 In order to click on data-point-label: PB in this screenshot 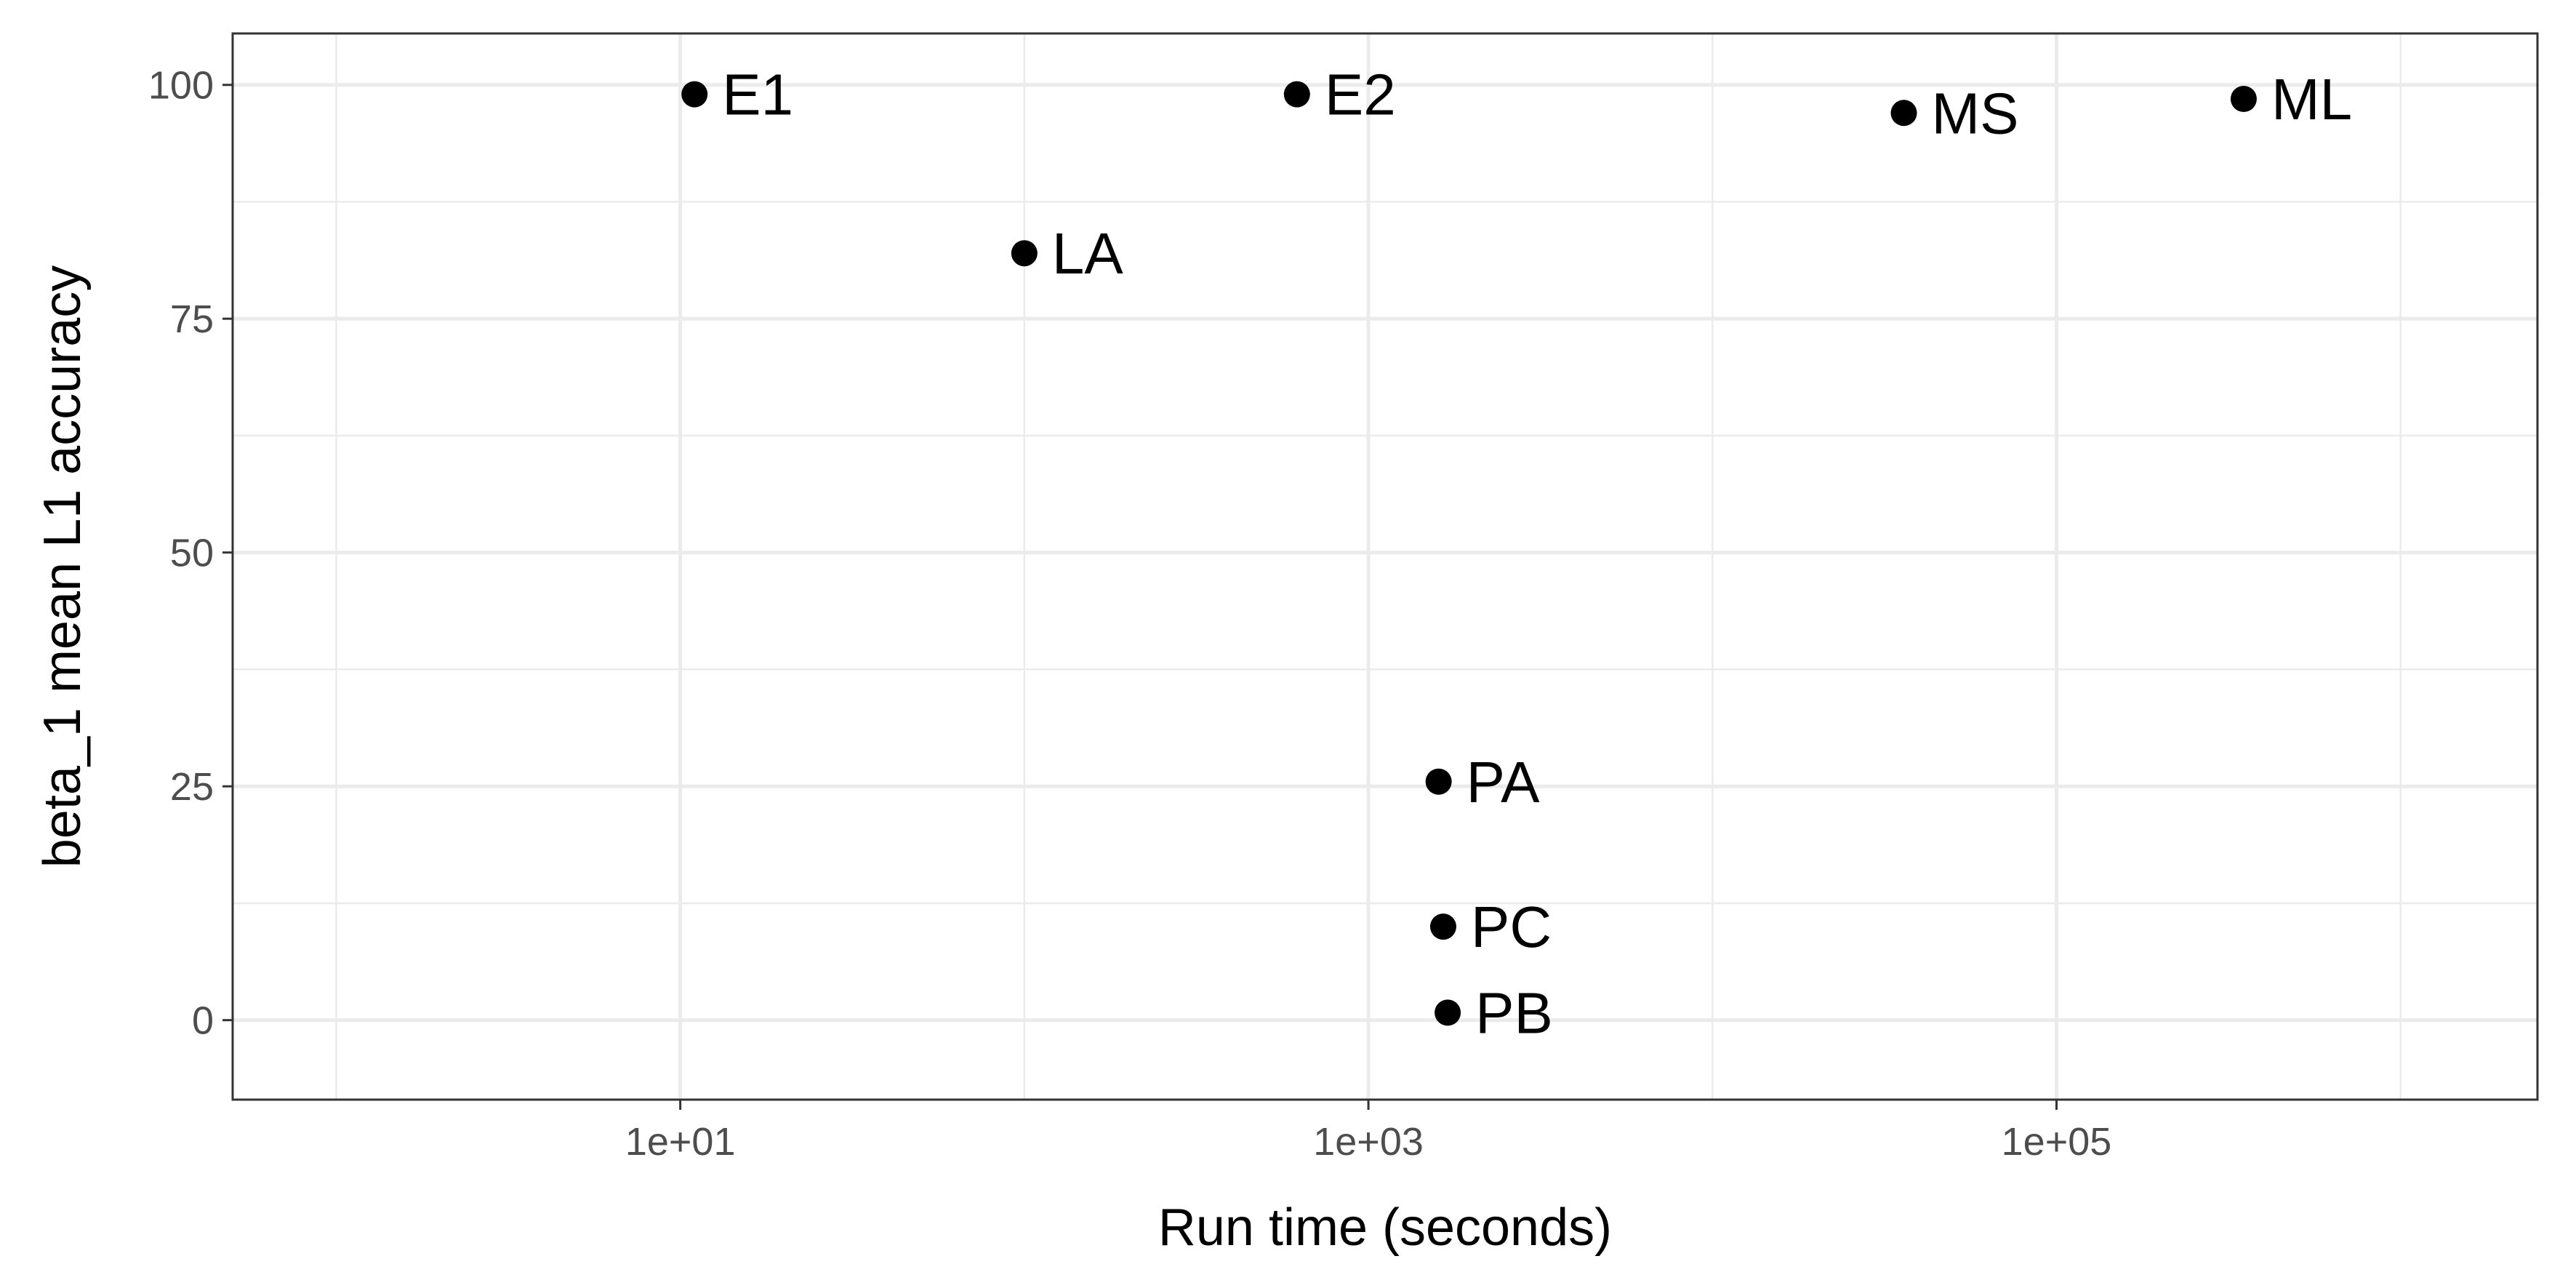, I will do `click(1514, 1012)`.